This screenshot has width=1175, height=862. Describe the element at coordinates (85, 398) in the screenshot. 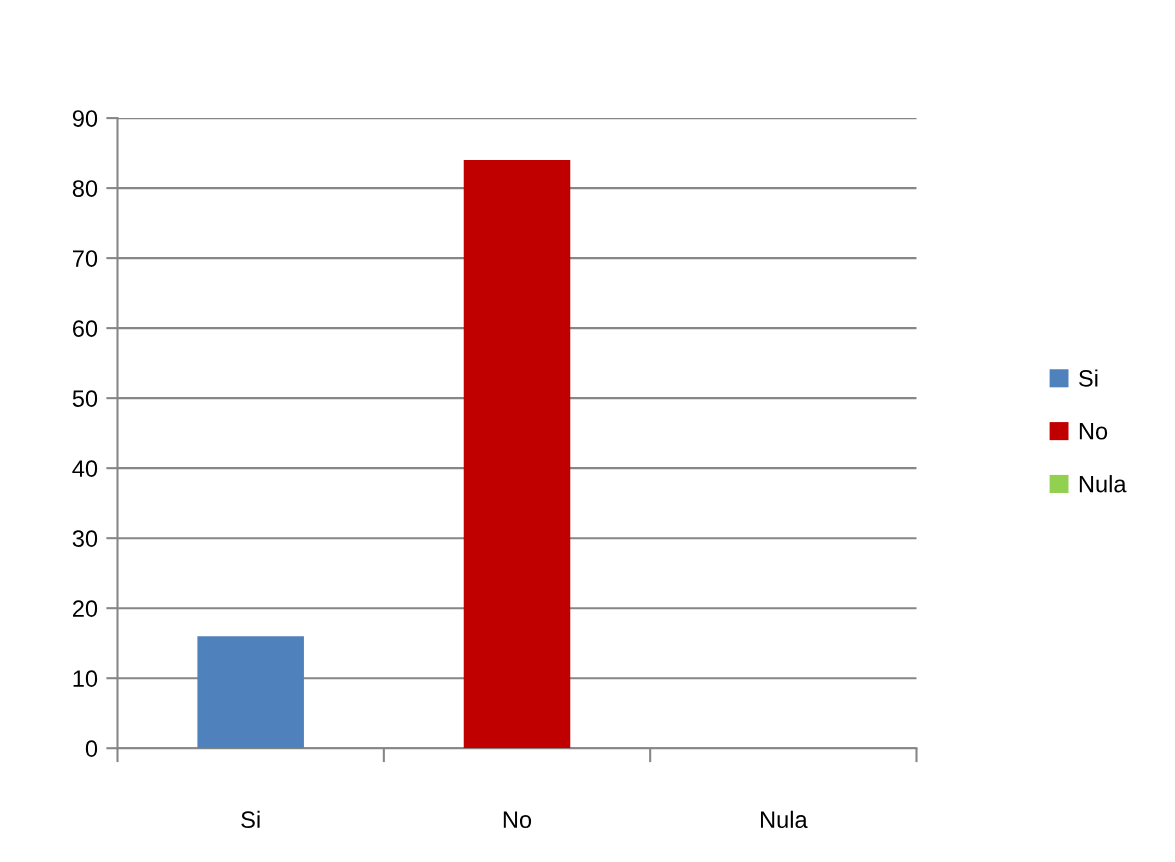

I see `y-tick-label: 50` at that location.